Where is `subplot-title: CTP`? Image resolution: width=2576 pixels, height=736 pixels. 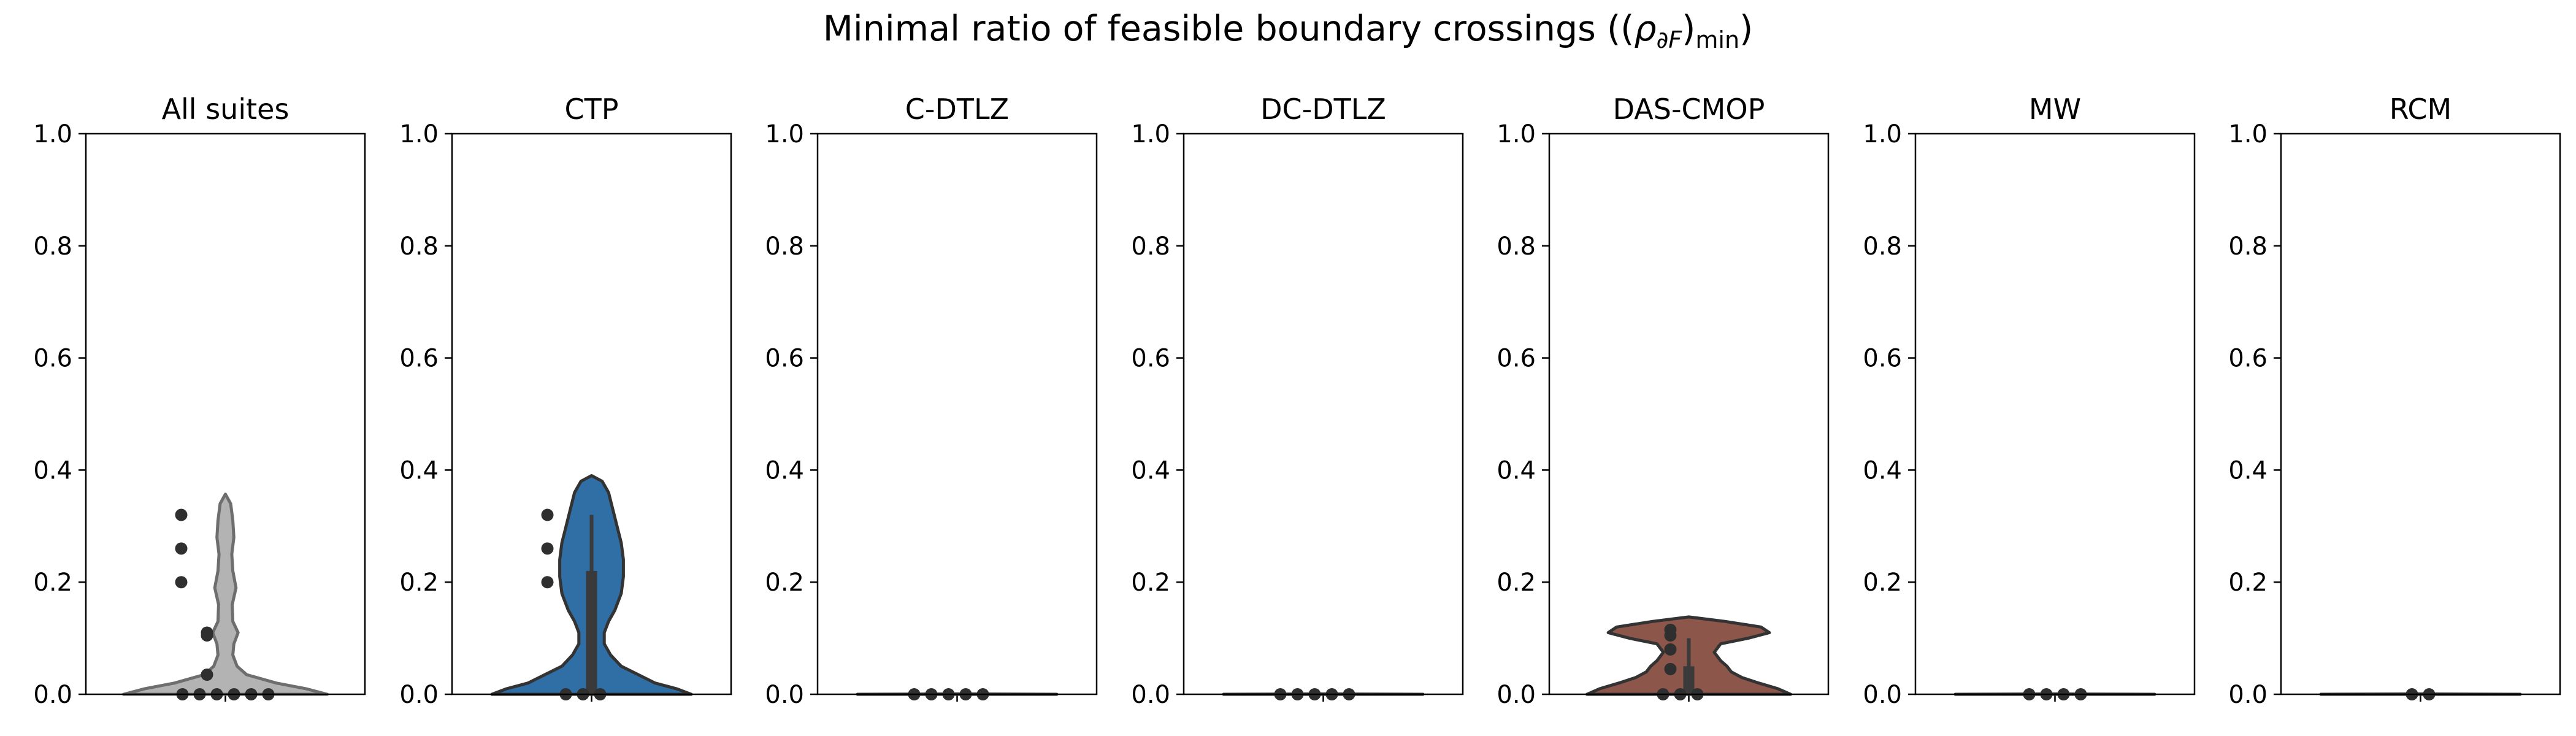 subplot-title: CTP is located at coordinates (592, 109).